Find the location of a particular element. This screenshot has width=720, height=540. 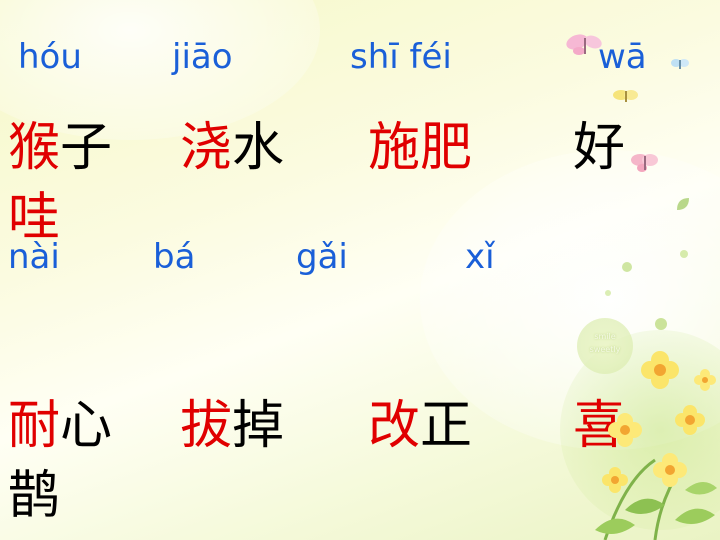

word-jiaoshui-highlight: 浇 is located at coordinates (206, 148).